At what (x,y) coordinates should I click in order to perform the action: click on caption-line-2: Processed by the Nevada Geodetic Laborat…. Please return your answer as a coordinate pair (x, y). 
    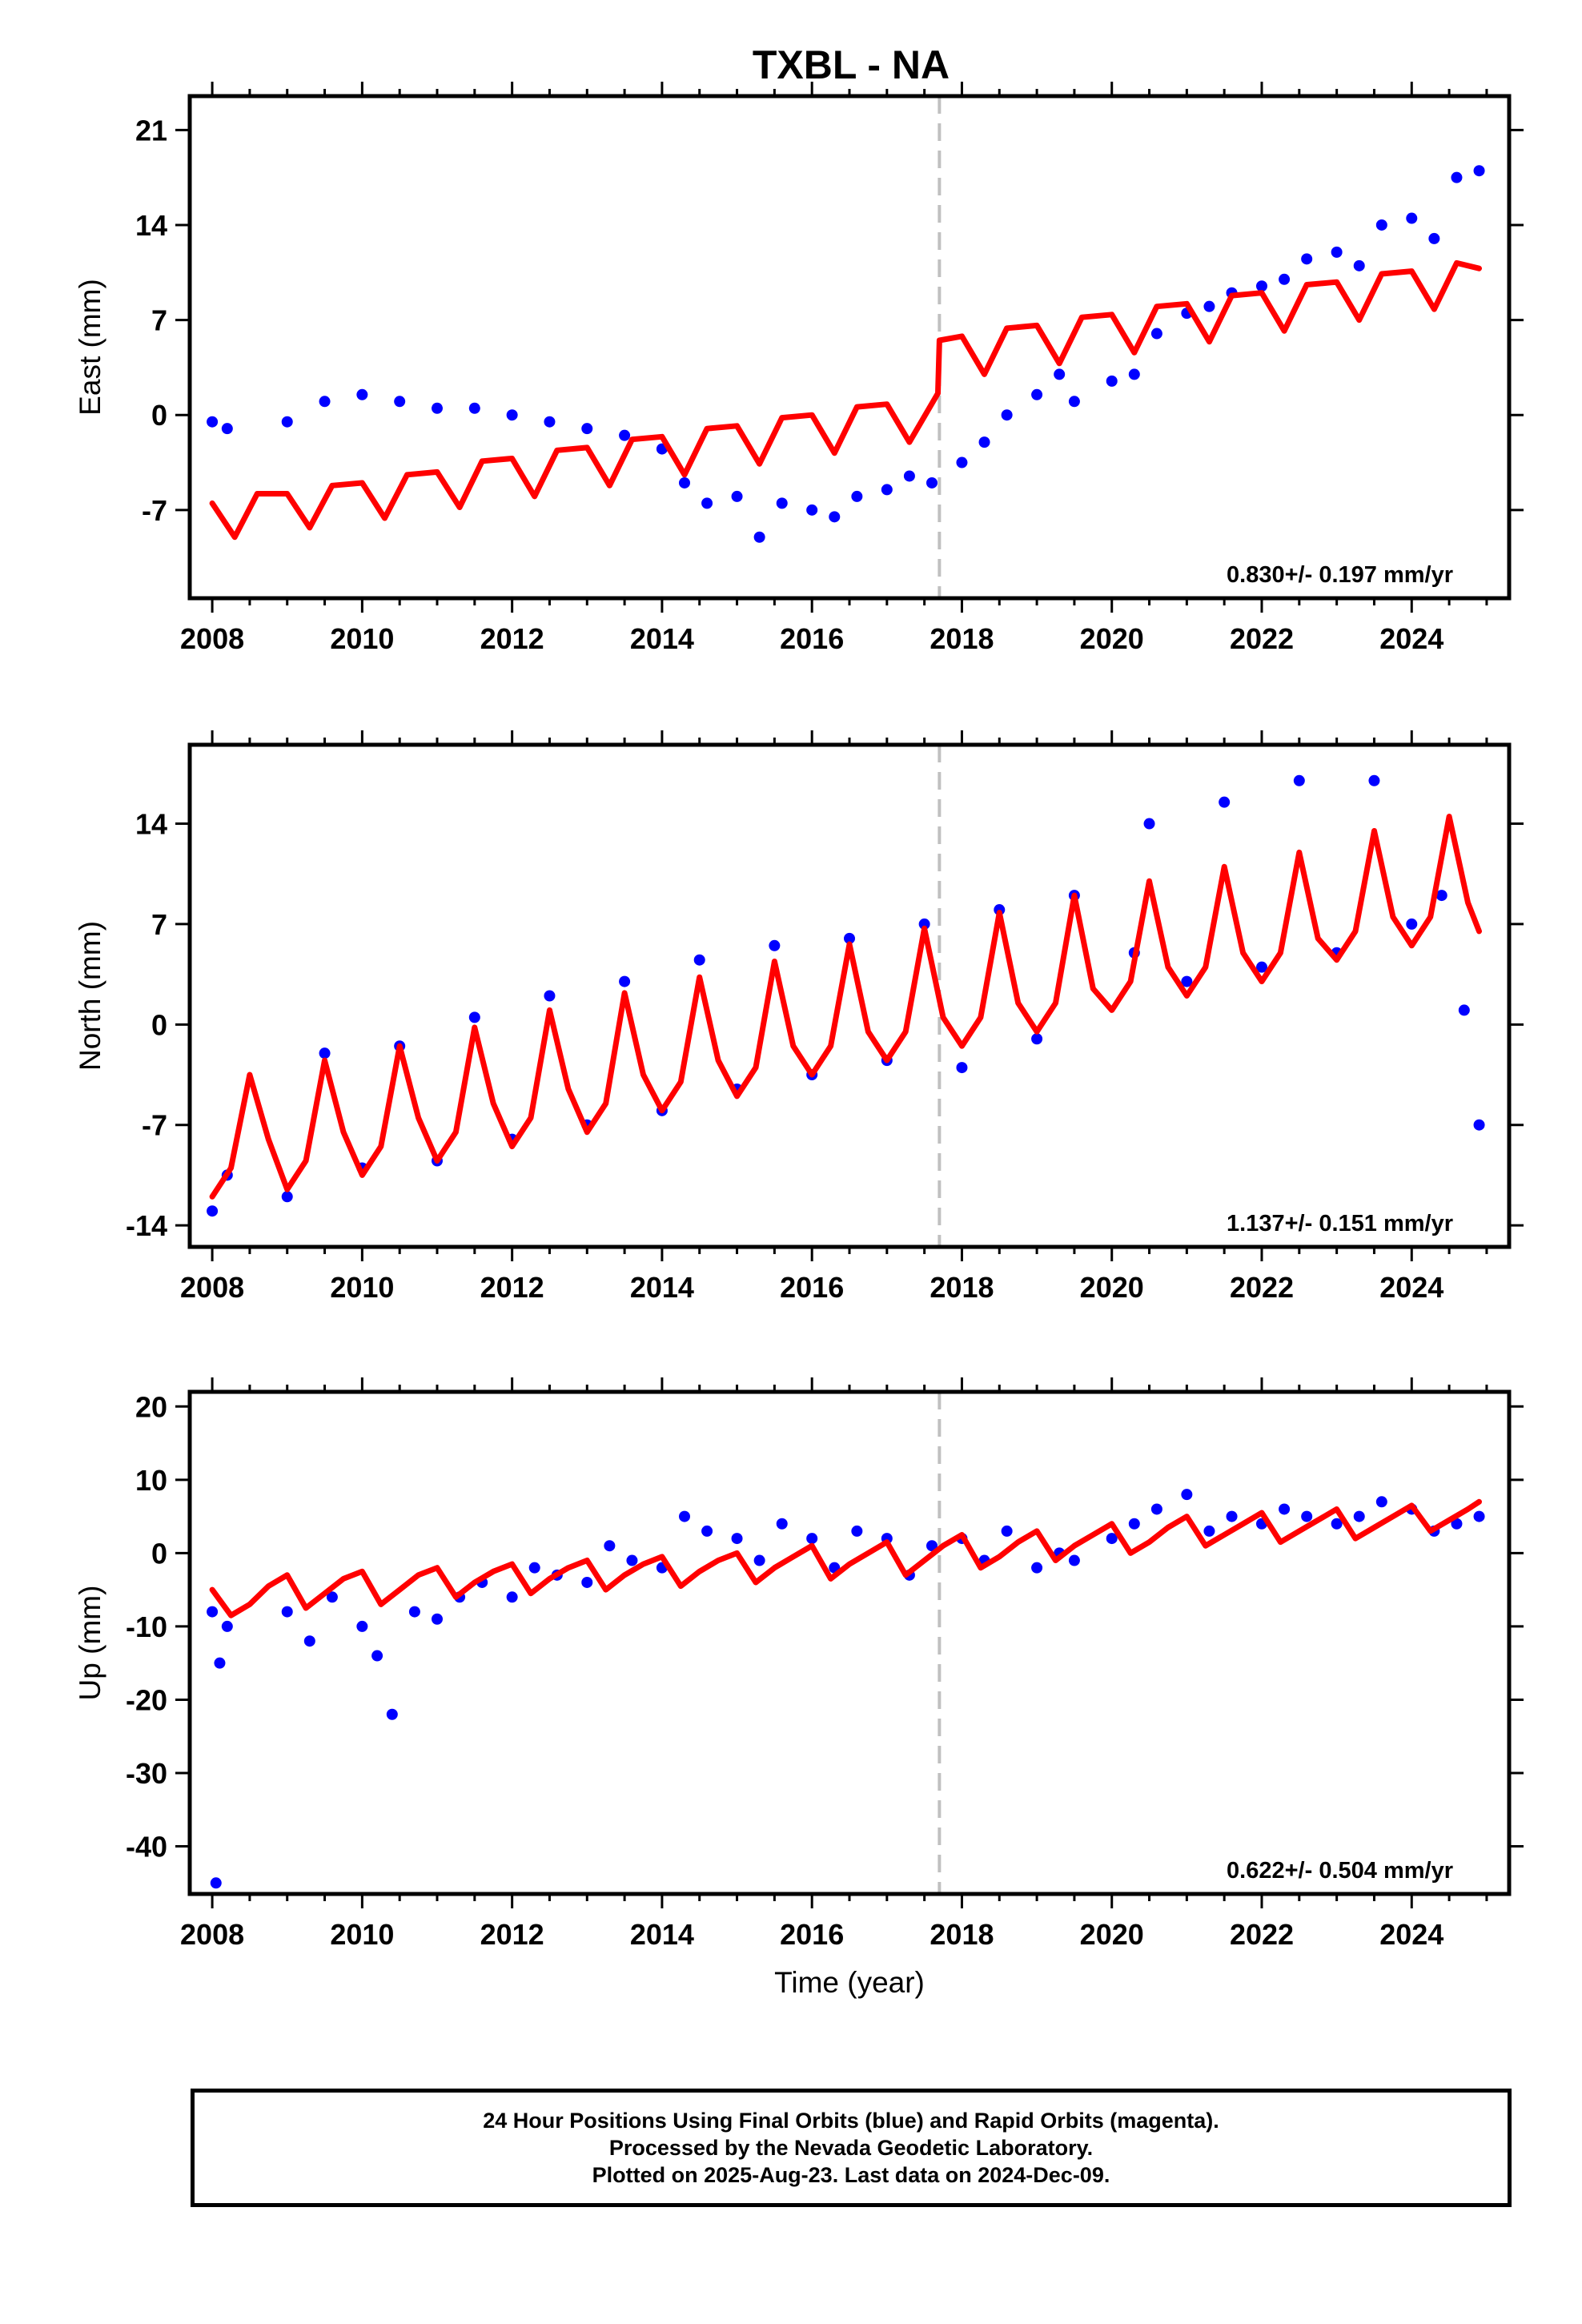
    Looking at the image, I should click on (851, 2148).